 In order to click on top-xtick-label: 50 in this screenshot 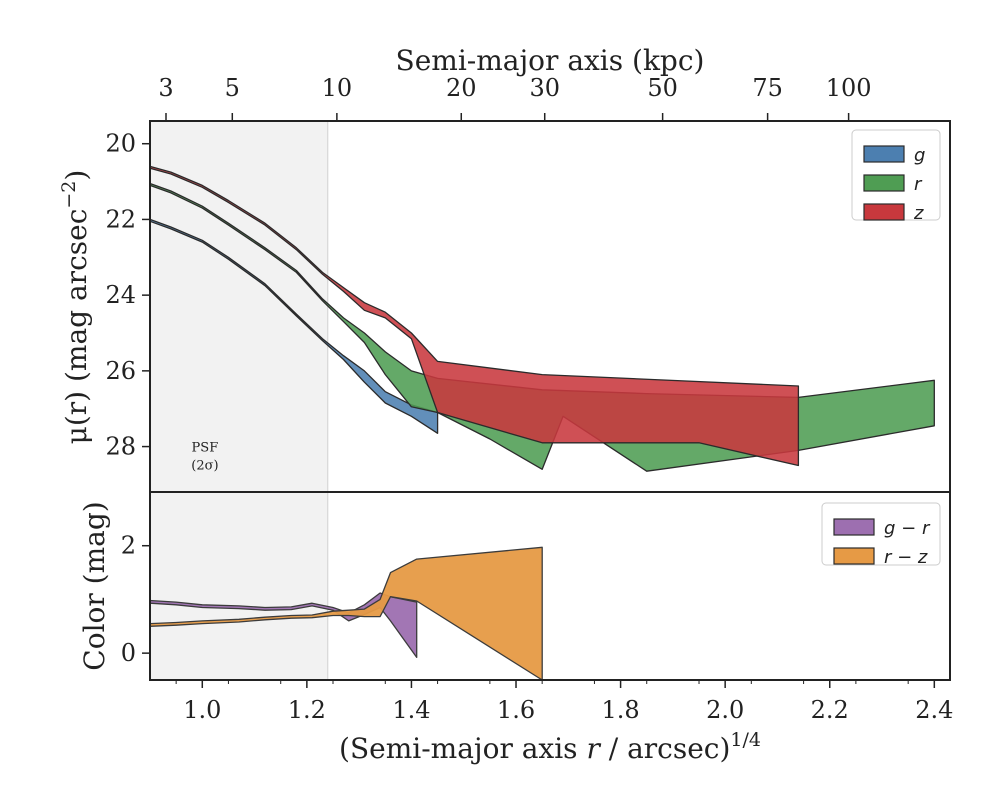, I will do `click(662, 88)`.